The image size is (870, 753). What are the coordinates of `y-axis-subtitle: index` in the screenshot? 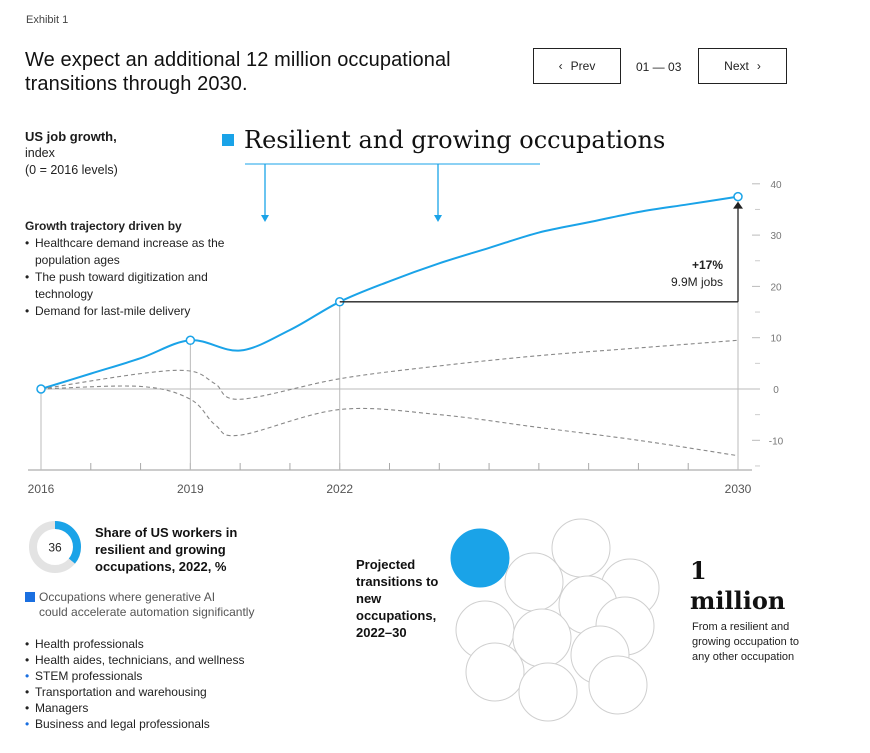 It's located at (40, 153).